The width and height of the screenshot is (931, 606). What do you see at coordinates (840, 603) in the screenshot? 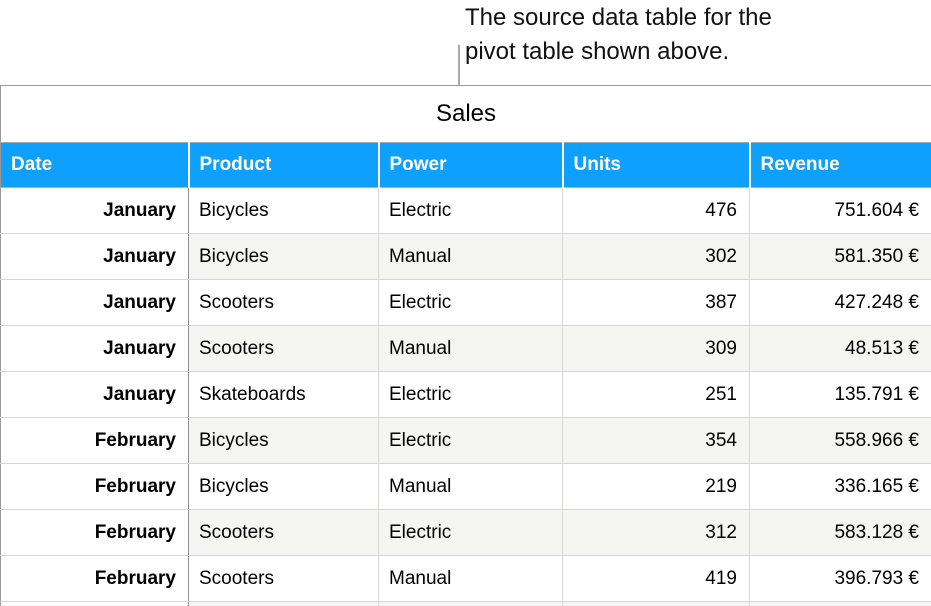
I see `cell-revenue` at bounding box center [840, 603].